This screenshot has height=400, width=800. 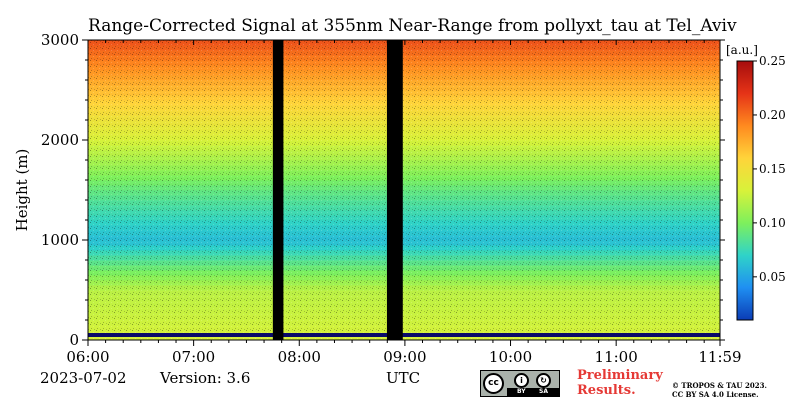 I want to click on attribution-icon: i, so click(x=521, y=380).